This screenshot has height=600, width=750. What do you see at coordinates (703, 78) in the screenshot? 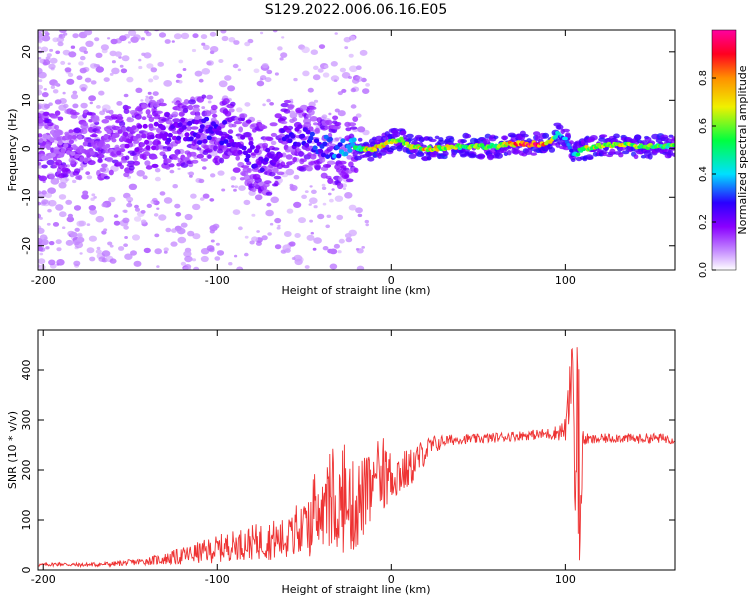
I see `colorbar-tick-label: 0.8` at bounding box center [703, 78].